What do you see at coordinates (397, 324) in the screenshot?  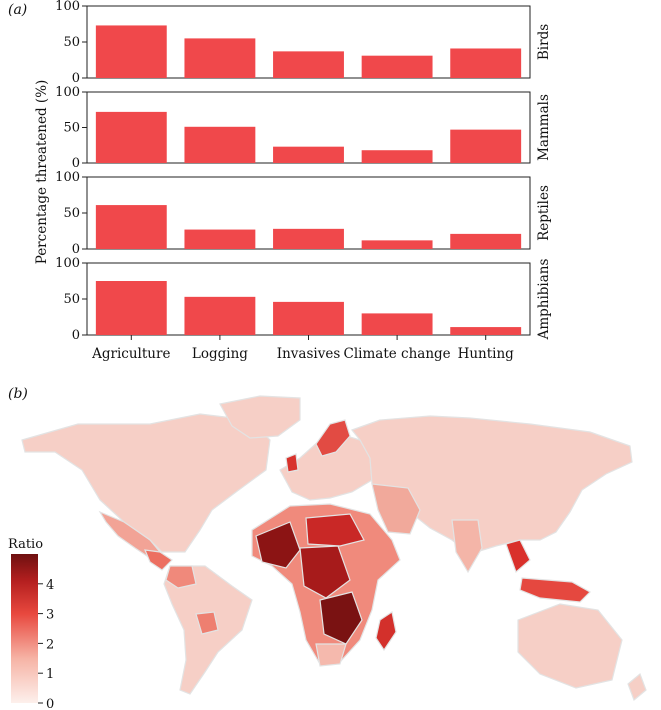 I see `bar-amphibians-climate-change` at bounding box center [397, 324].